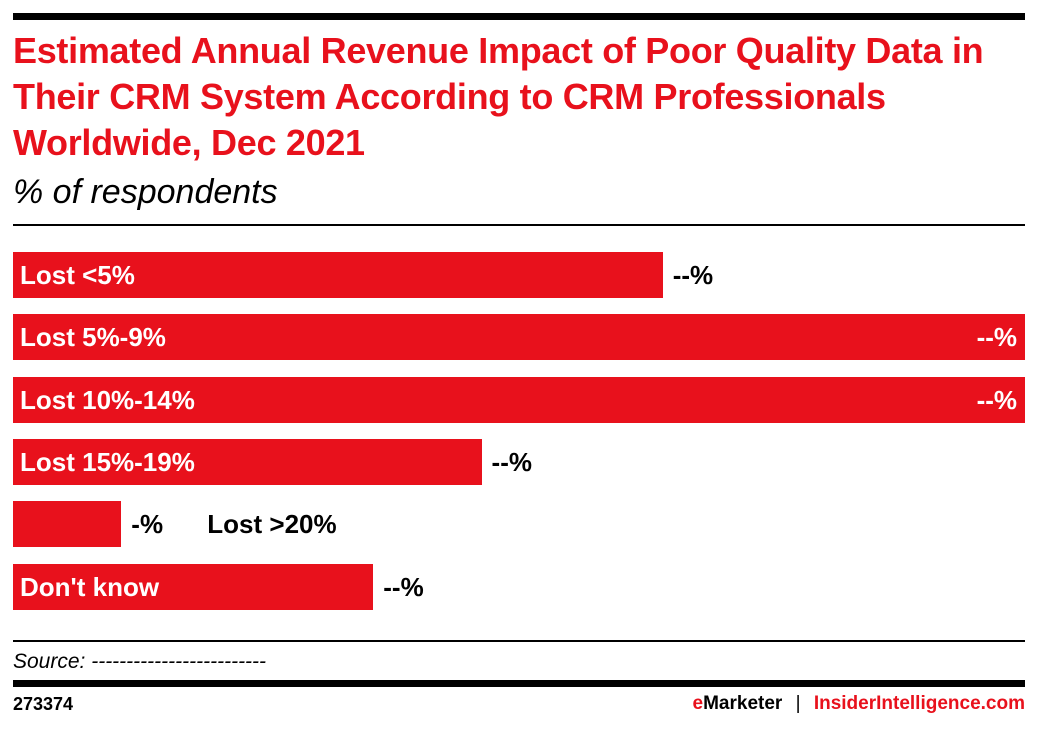  I want to click on category-label: Lost 5%-9%, so click(93, 337).